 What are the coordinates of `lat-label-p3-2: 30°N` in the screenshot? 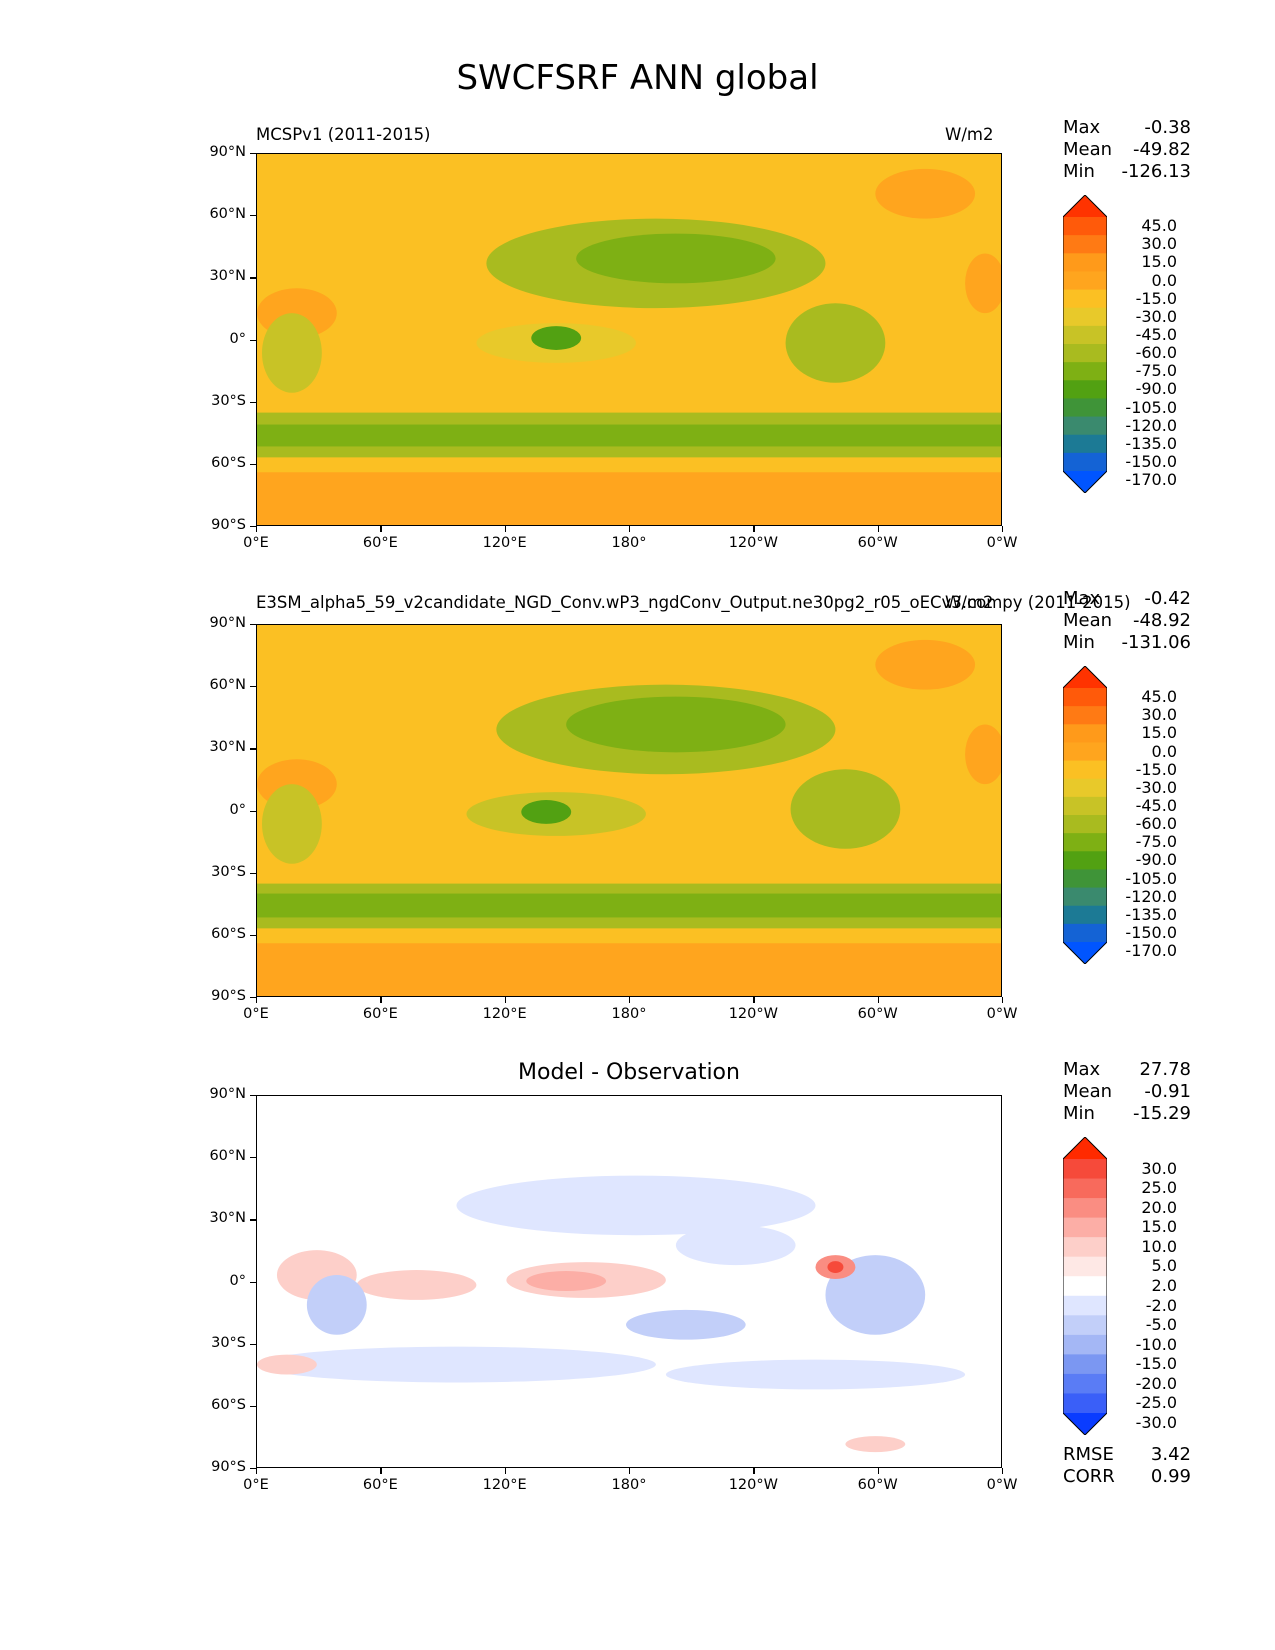 It's located at (227, 1218).